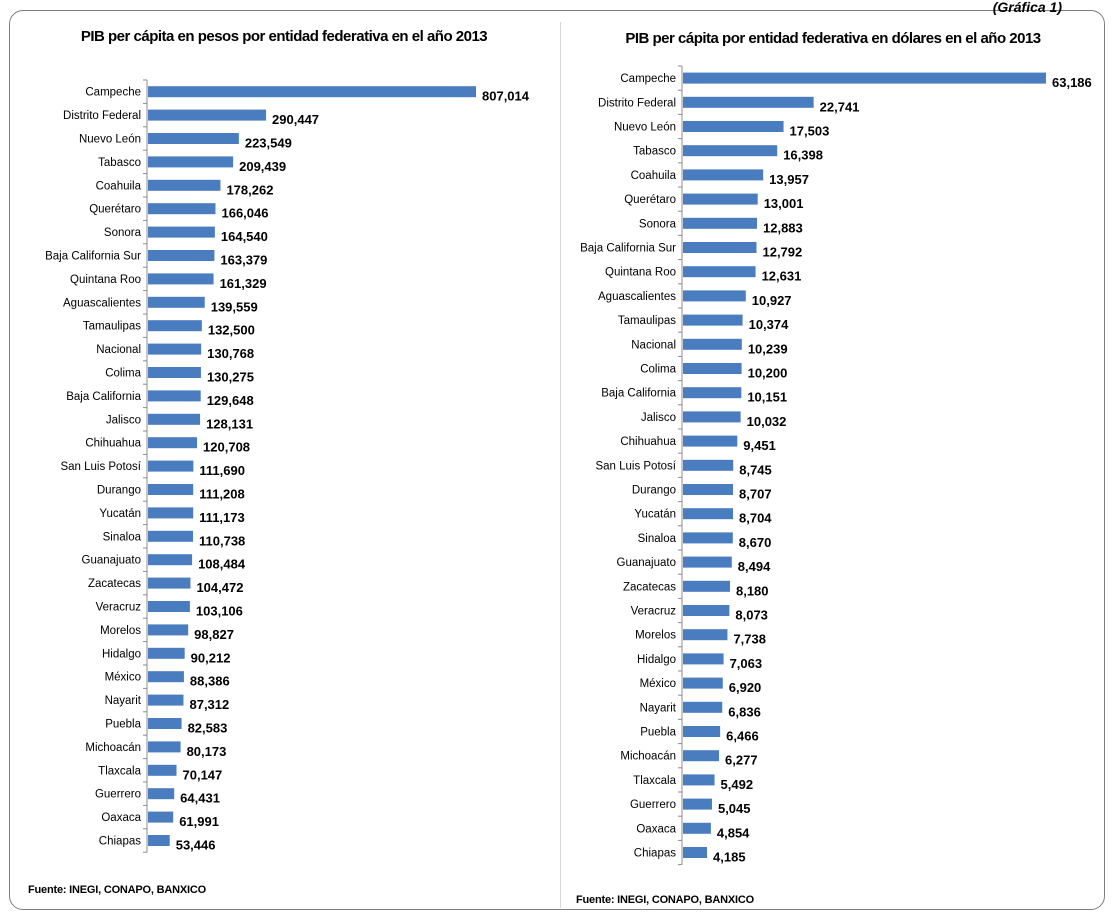  What do you see at coordinates (114, 584) in the screenshot?
I see `category-label: Zacatecas` at bounding box center [114, 584].